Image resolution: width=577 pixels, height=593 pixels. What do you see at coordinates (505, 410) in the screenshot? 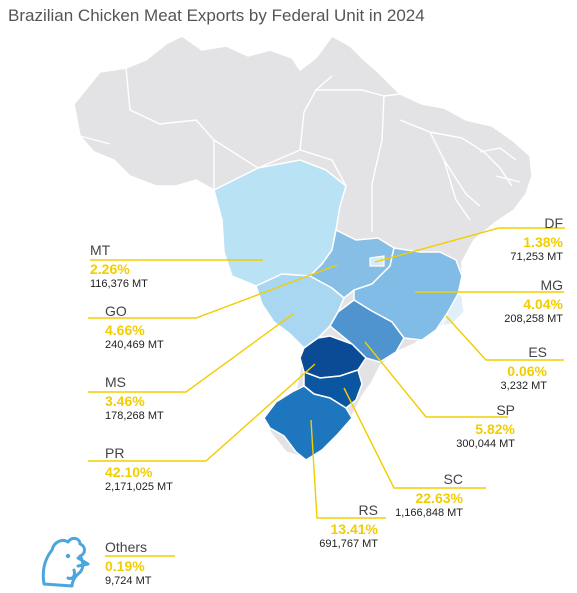
I see `state-name: SP` at bounding box center [505, 410].